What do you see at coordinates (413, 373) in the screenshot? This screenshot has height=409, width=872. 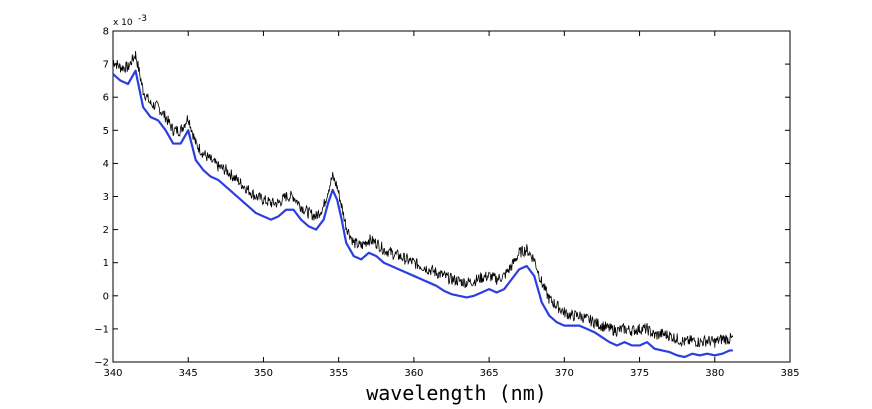 I see `x-tick-label: 360` at bounding box center [413, 373].